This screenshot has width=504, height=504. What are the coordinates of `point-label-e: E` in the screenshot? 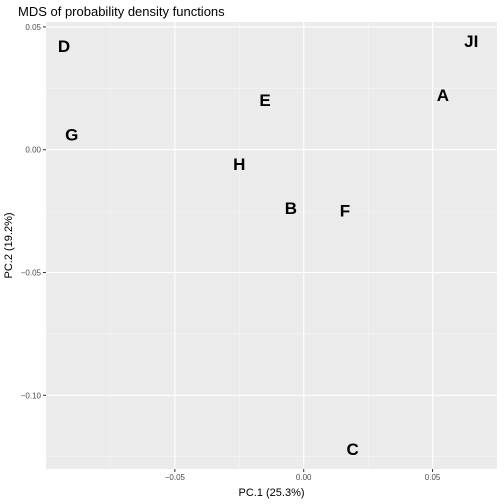 It's located at (264, 100).